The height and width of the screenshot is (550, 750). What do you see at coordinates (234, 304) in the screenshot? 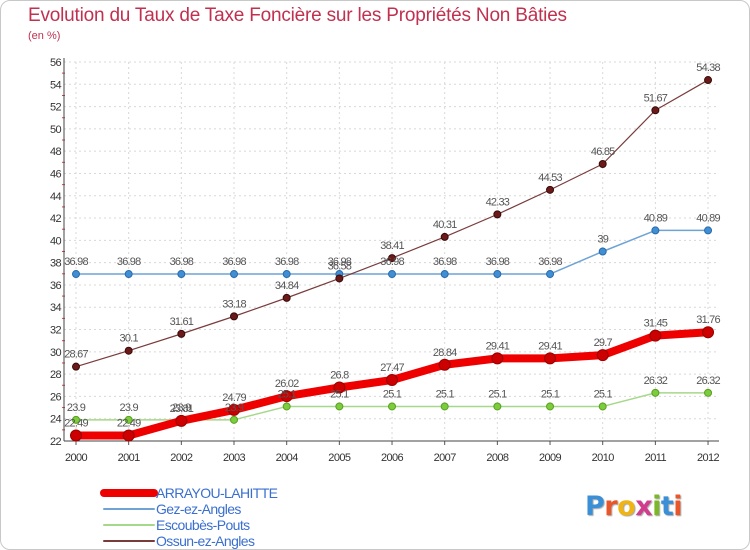
I see `data-label: 33.18` at bounding box center [234, 304].